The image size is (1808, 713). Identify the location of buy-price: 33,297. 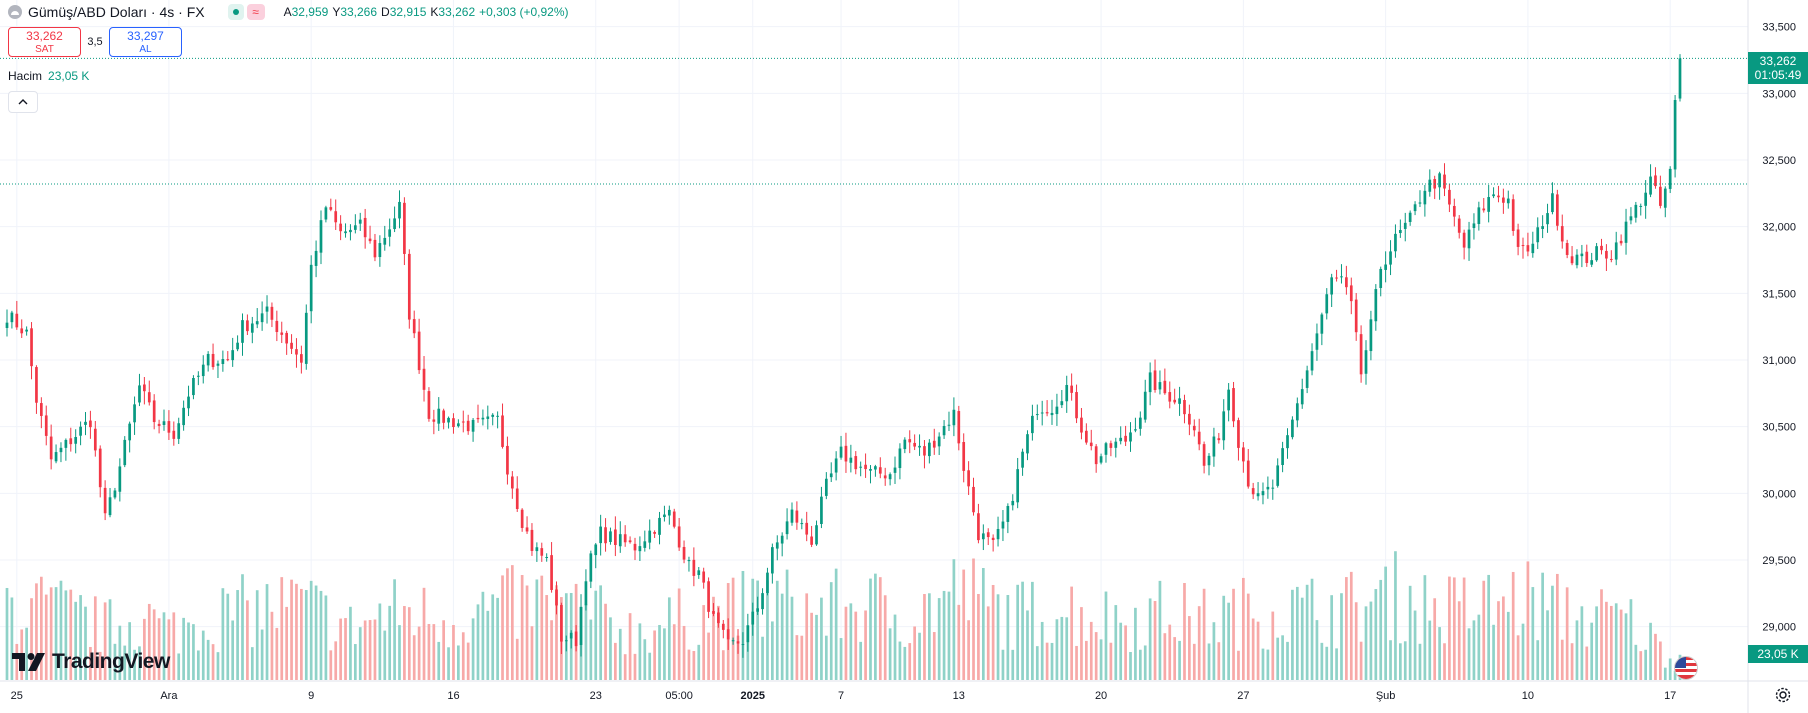
(145, 36).